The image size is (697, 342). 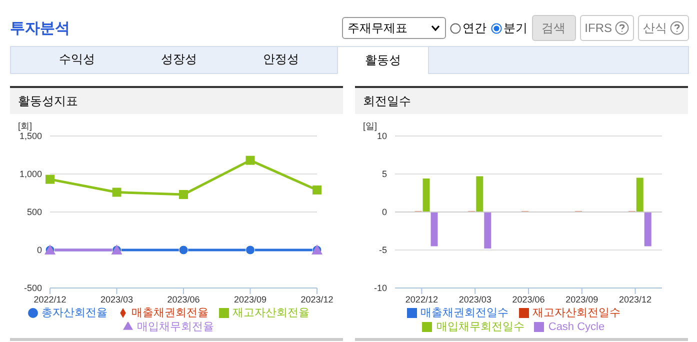 I want to click on y-axis-title: [일], so click(x=370, y=126).